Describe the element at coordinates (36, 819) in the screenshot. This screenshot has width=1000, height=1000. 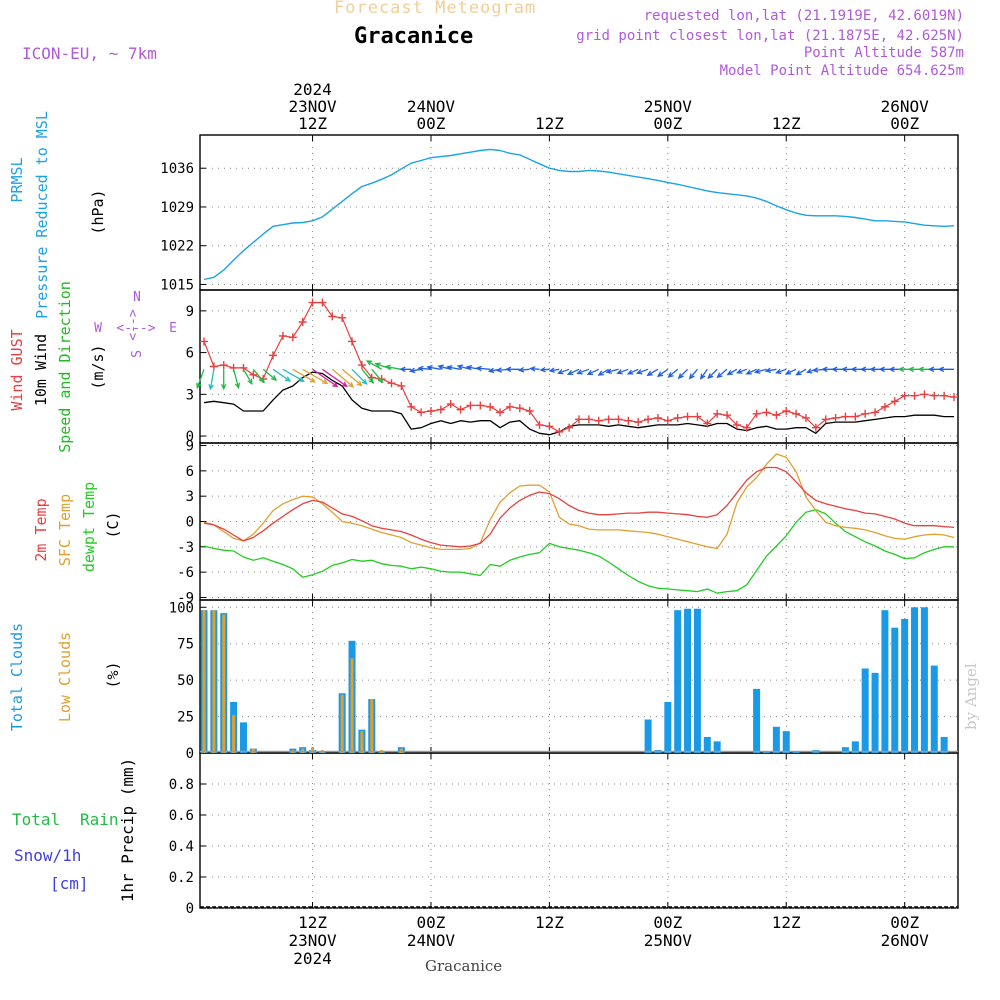
I see `precip-label-total: Total` at that location.